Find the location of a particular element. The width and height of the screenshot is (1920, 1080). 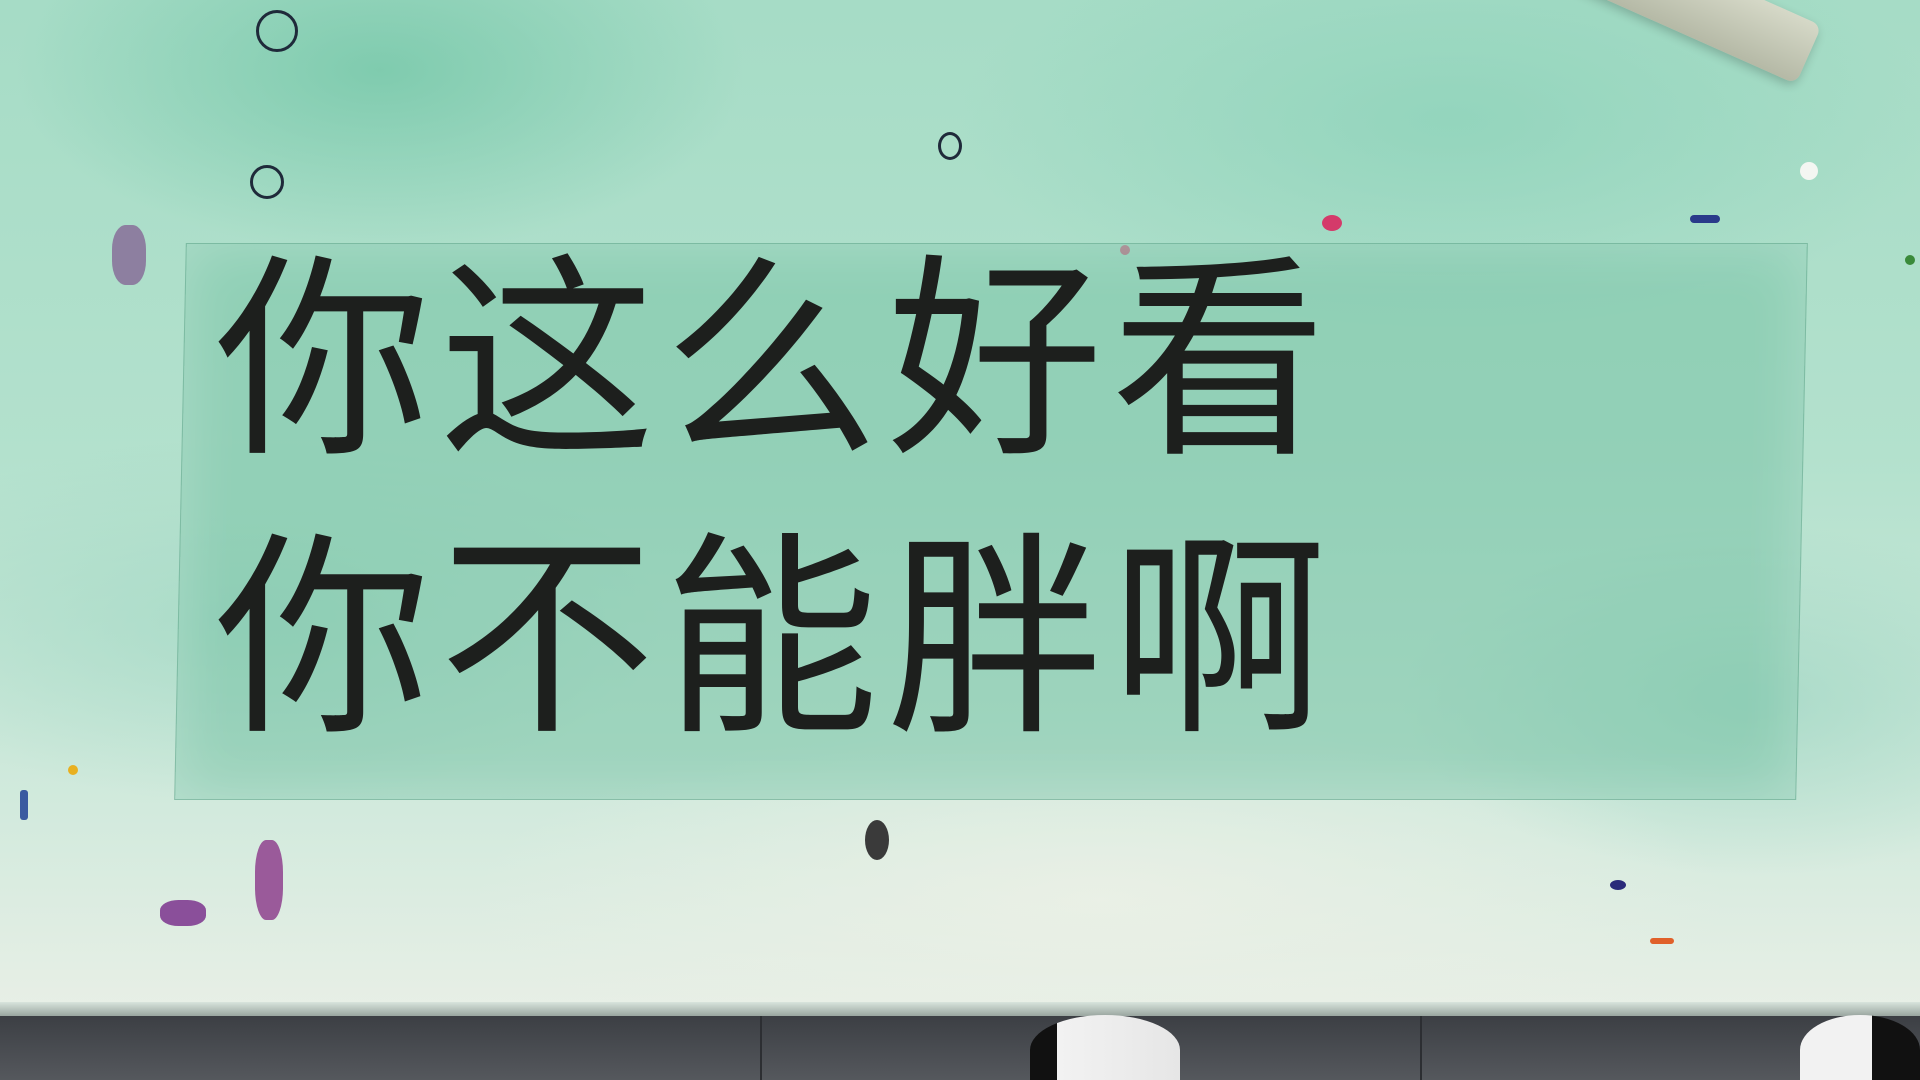

sign-text-line-1: 你这么好看 is located at coordinates (775, 361).